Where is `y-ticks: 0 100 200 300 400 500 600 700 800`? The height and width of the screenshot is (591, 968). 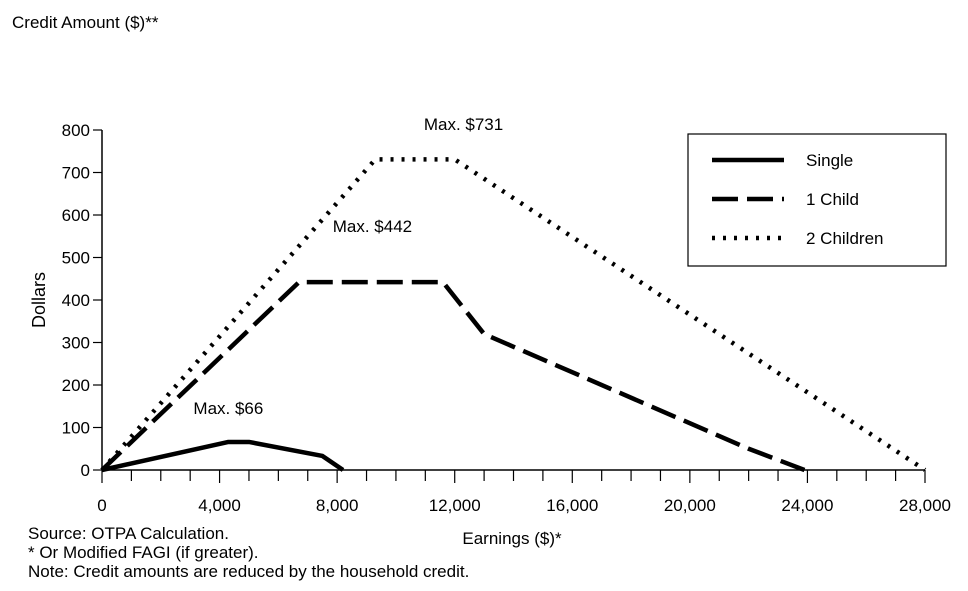 y-ticks: 0 100 200 300 400 500 600 700 800 is located at coordinates (82, 300).